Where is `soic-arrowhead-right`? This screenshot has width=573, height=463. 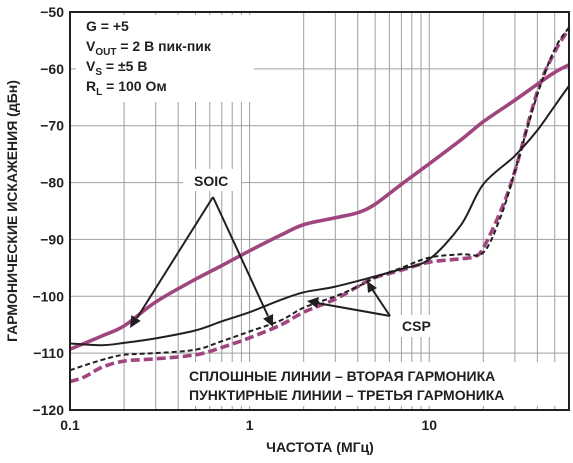 soic-arrowhead-right is located at coordinates (268, 320).